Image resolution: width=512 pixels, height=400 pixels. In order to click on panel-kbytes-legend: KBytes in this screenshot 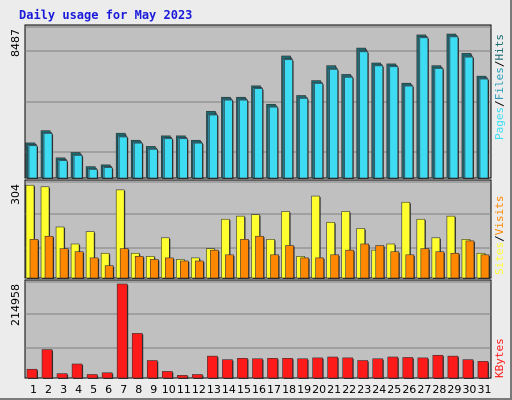, I will do `click(499, 358)`.